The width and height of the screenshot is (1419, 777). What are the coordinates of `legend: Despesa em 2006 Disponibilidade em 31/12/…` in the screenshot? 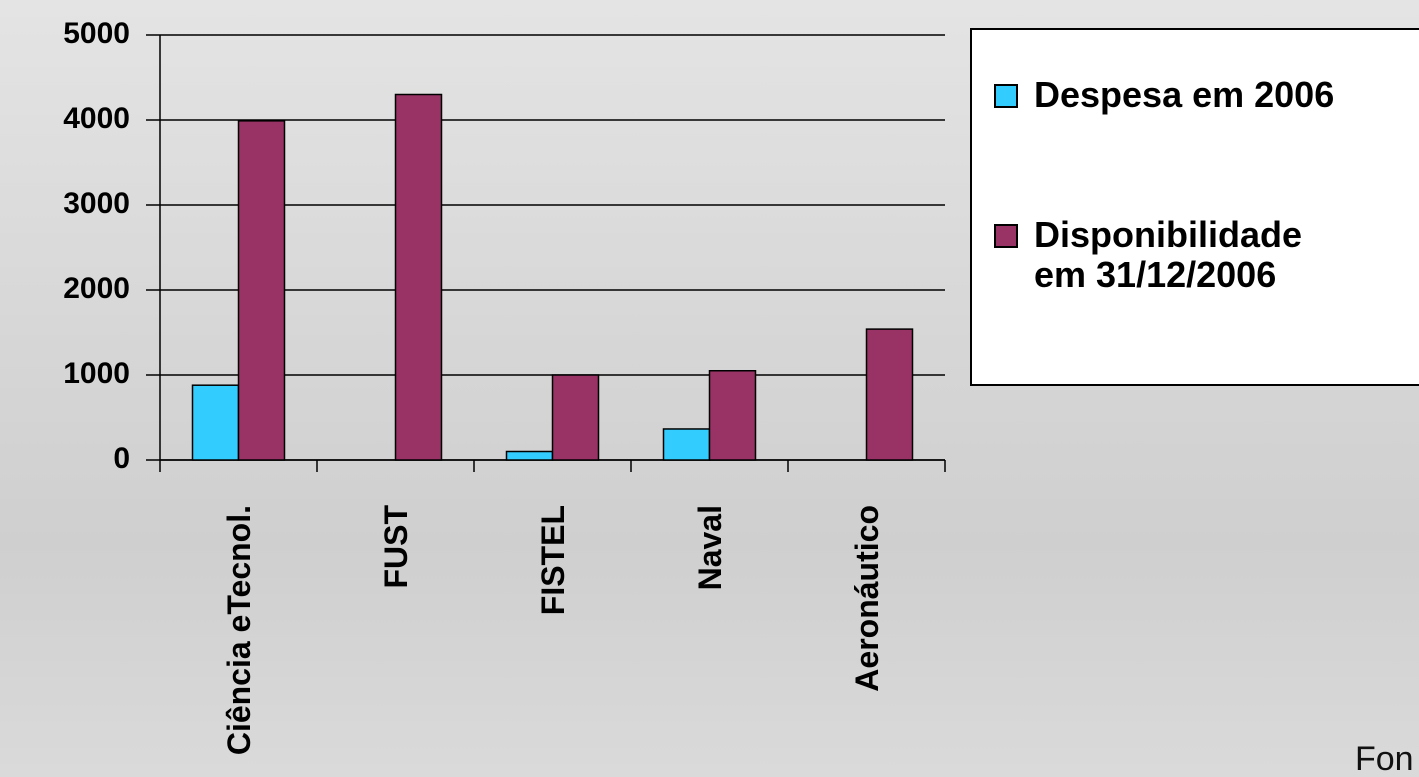 It's located at (1194, 207).